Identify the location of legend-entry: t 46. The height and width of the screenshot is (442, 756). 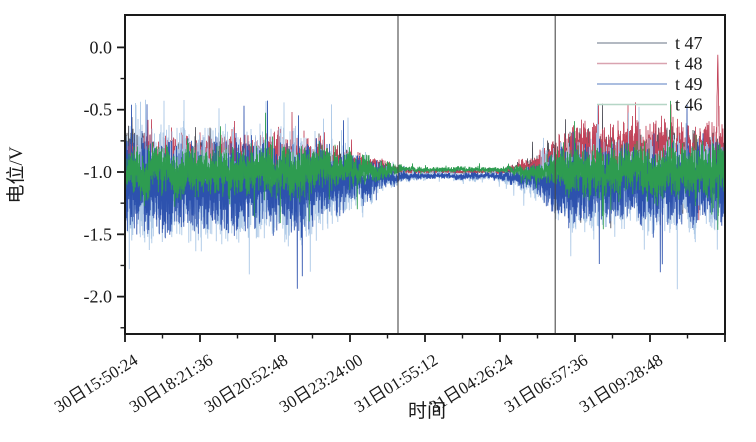
(650, 105).